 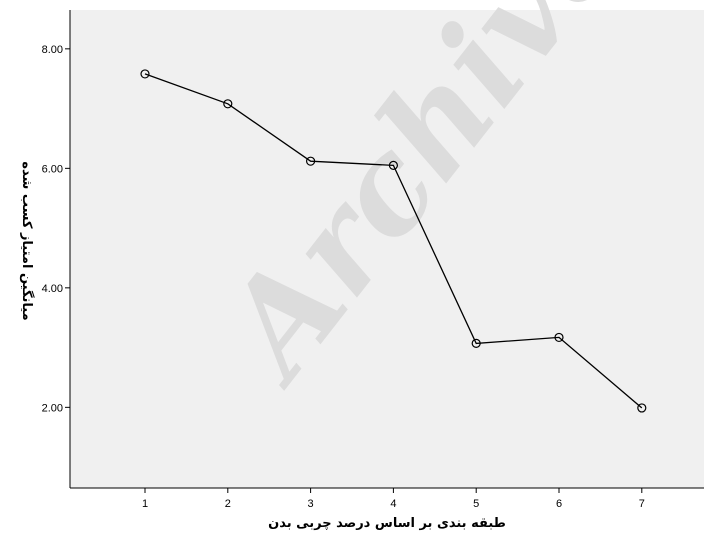 What do you see at coordinates (387, 523) in the screenshot?
I see `x-axis-title: طبقه بندی بر اساس درصد چربی بدن` at bounding box center [387, 523].